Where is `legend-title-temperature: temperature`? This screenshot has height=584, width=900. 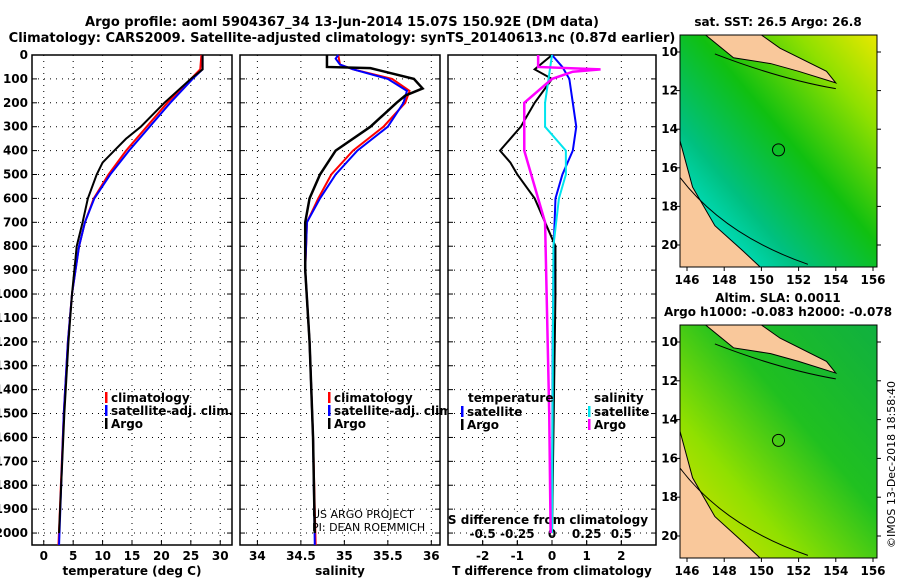
legend-title-temperature: temperature is located at coordinates (510, 398).